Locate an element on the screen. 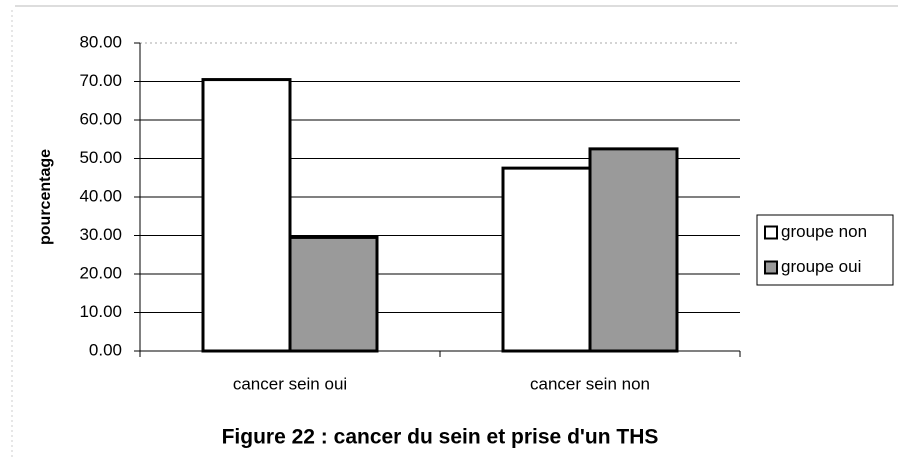 The width and height of the screenshot is (898, 465). legend-box is located at coordinates (825, 250).